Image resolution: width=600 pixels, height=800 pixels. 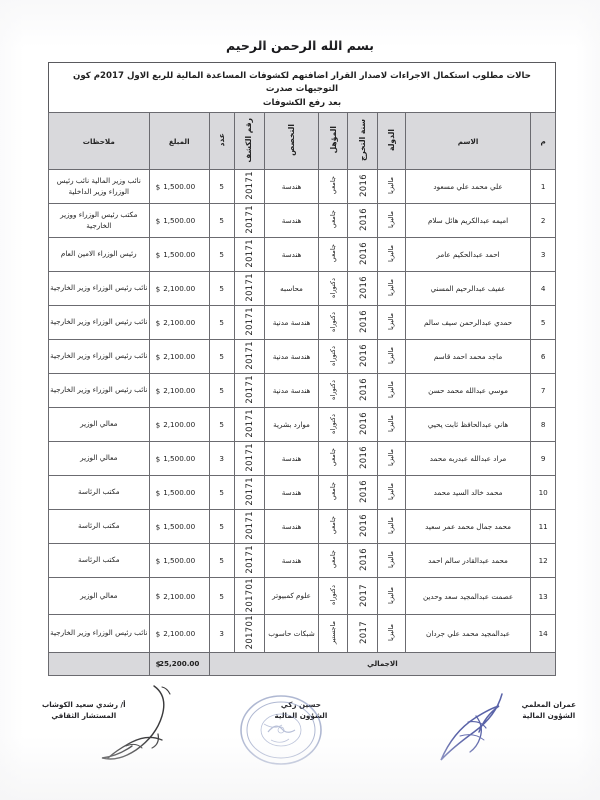 What do you see at coordinates (543, 288) in the screenshot?
I see `cell-no: 4` at bounding box center [543, 288].